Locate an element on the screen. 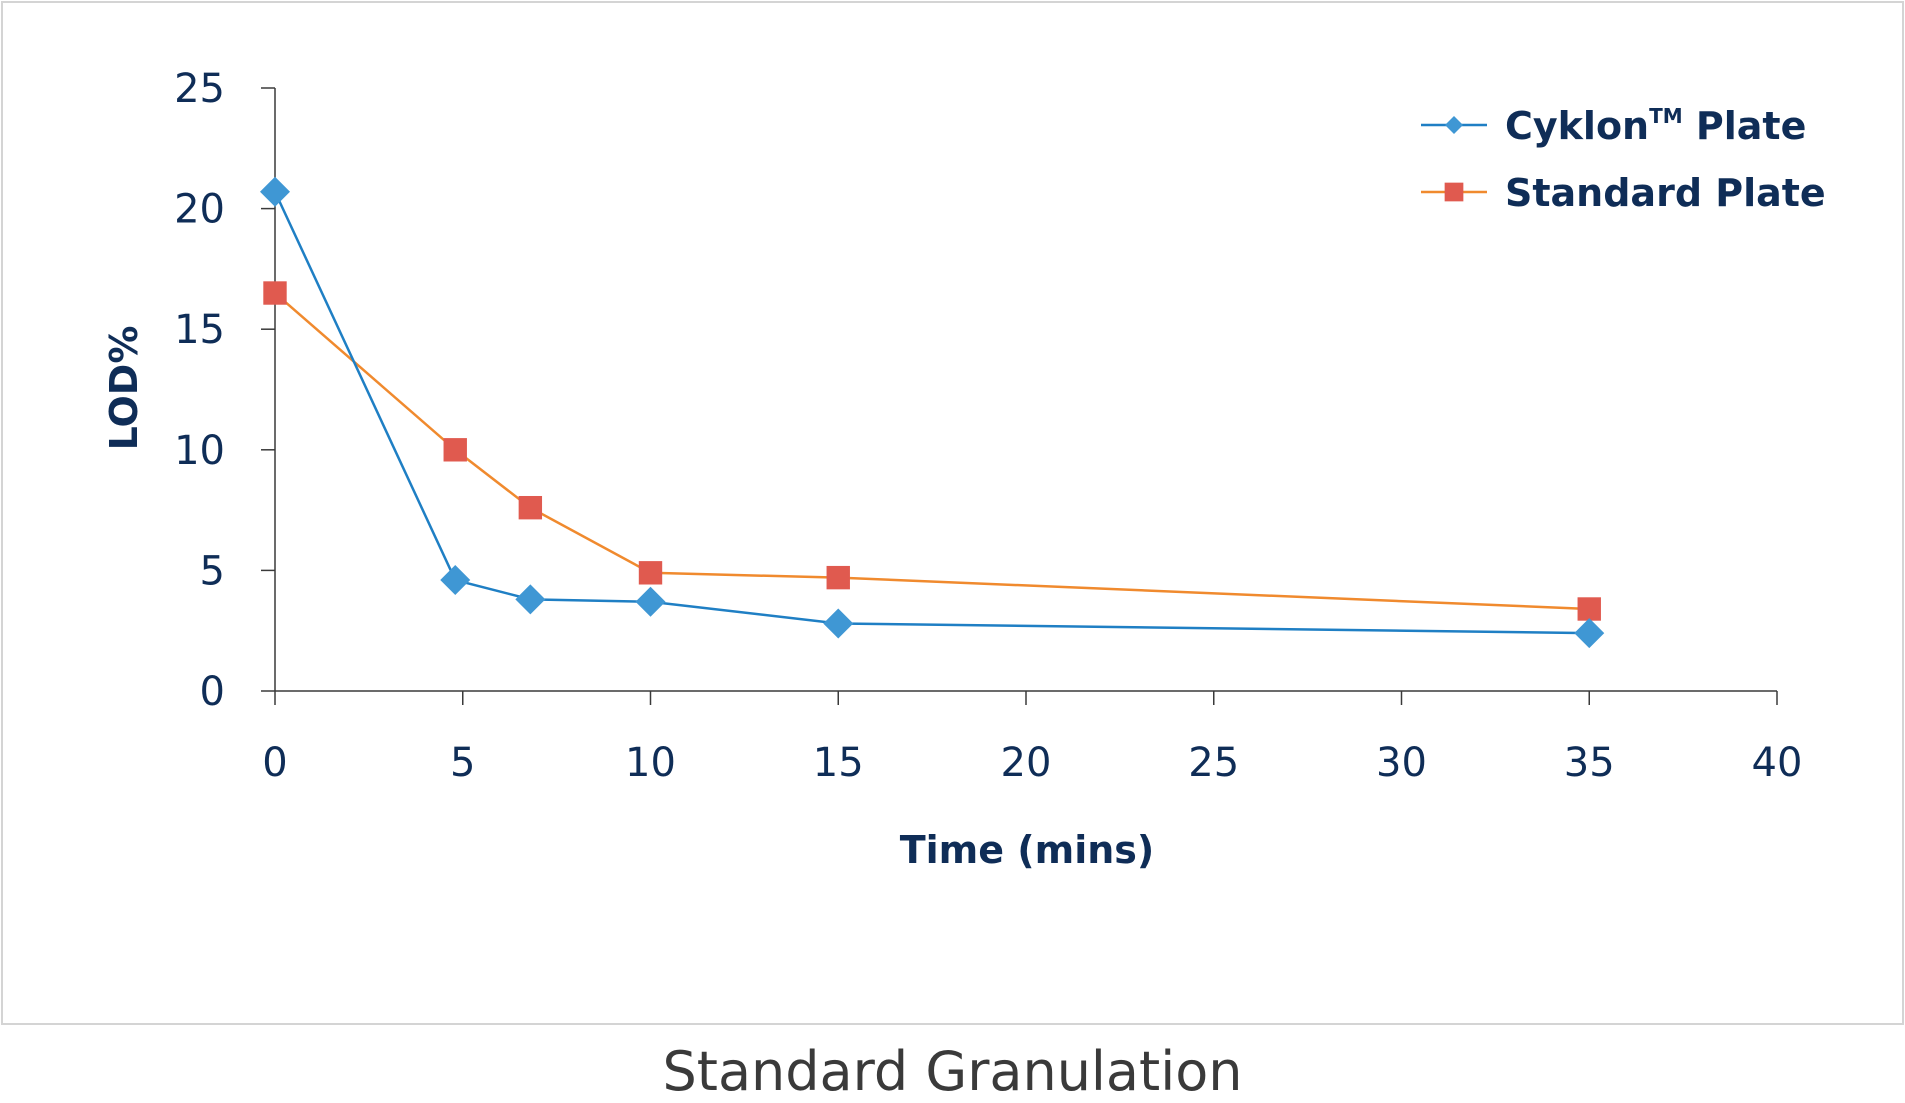  legend-item-0: CyklonTM Plate is located at coordinates (1613, 126).